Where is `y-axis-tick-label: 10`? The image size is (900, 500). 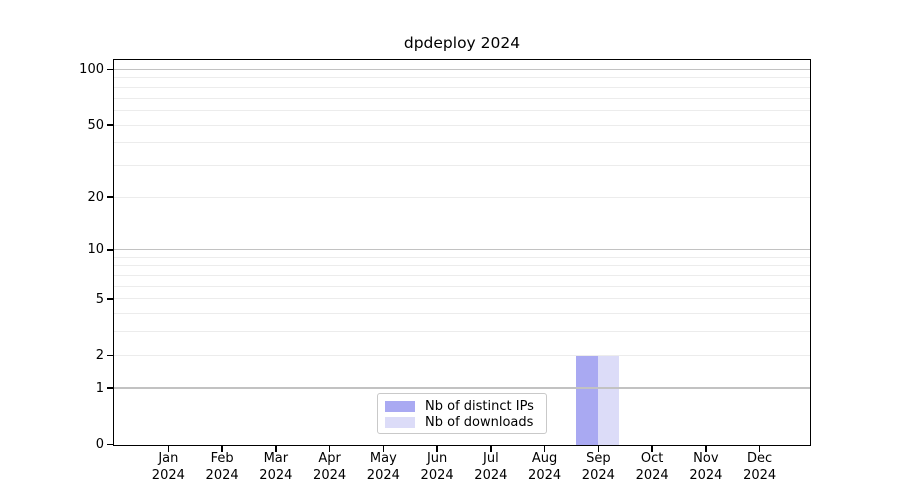 y-axis-tick-label: 10 is located at coordinates (95, 250).